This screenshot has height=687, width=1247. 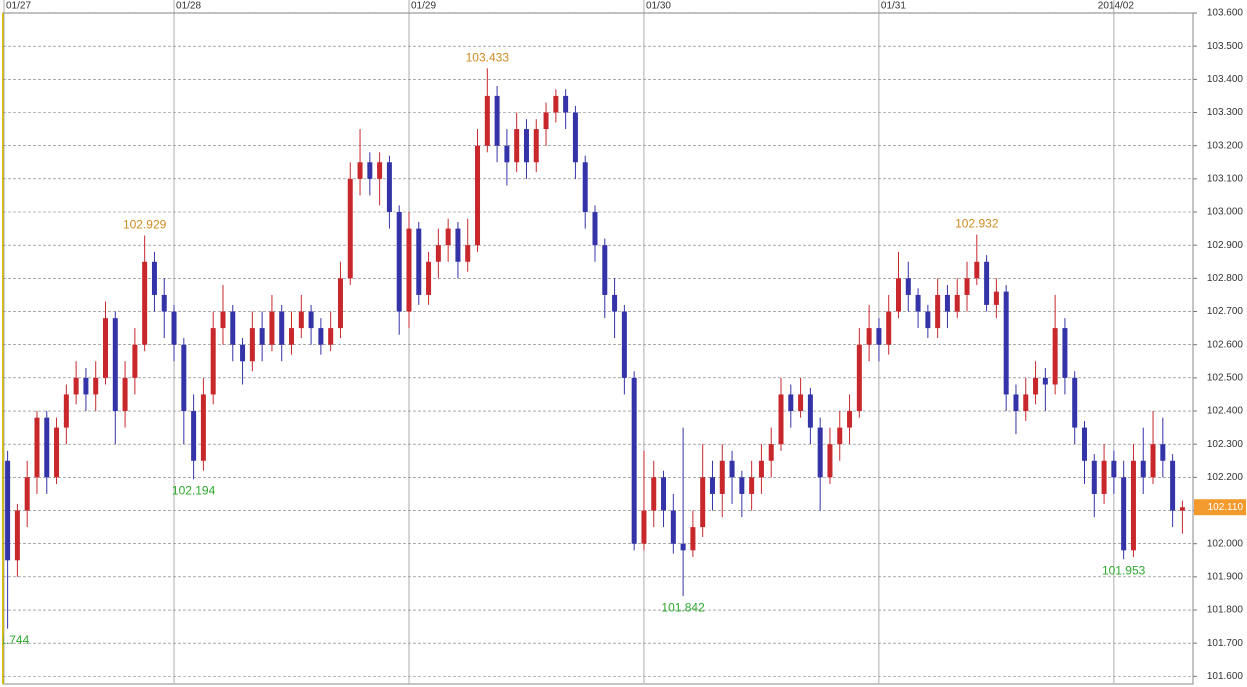 I want to click on y-tick-label: 102.400, so click(x=1225, y=411).